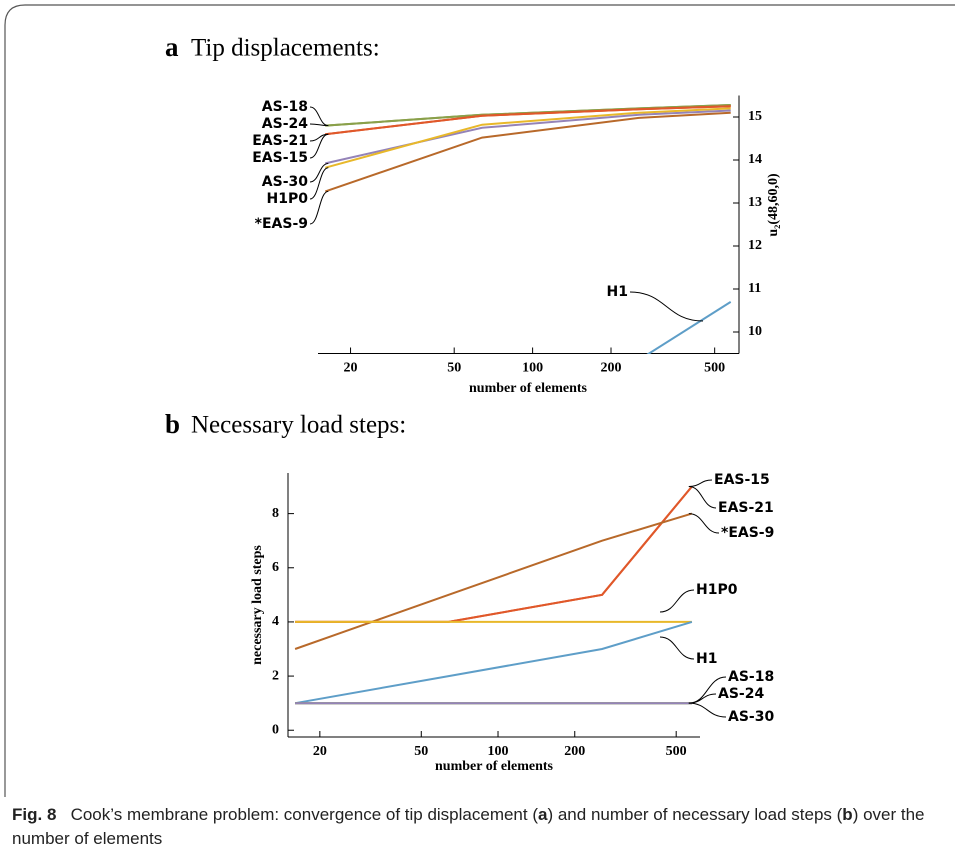  What do you see at coordinates (773, 205) in the screenshot?
I see `y-axis-label: u₂(48,60,0)` at bounding box center [773, 205].